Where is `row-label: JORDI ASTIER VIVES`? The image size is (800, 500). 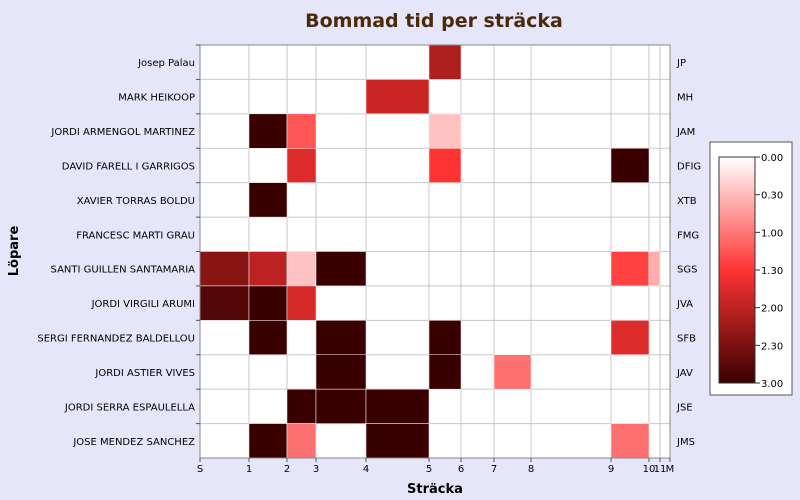 row-label: JORDI ASTIER VIVES is located at coordinates (144, 373).